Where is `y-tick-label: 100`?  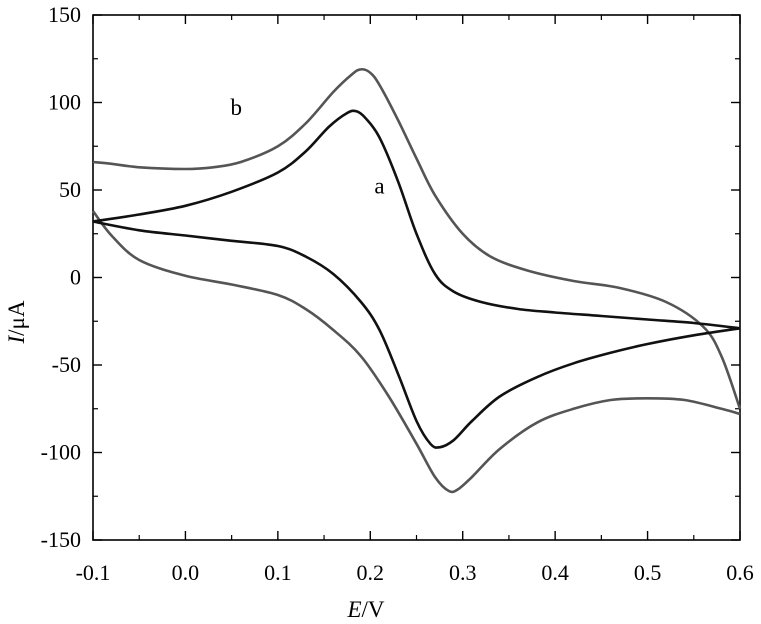 y-tick-label: 100 is located at coordinates (64, 102).